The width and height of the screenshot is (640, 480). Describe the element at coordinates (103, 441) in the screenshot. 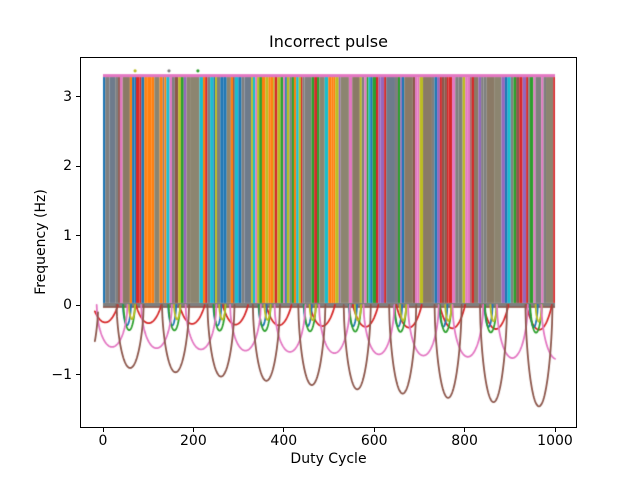

I see `x-tick-label: 0` at that location.